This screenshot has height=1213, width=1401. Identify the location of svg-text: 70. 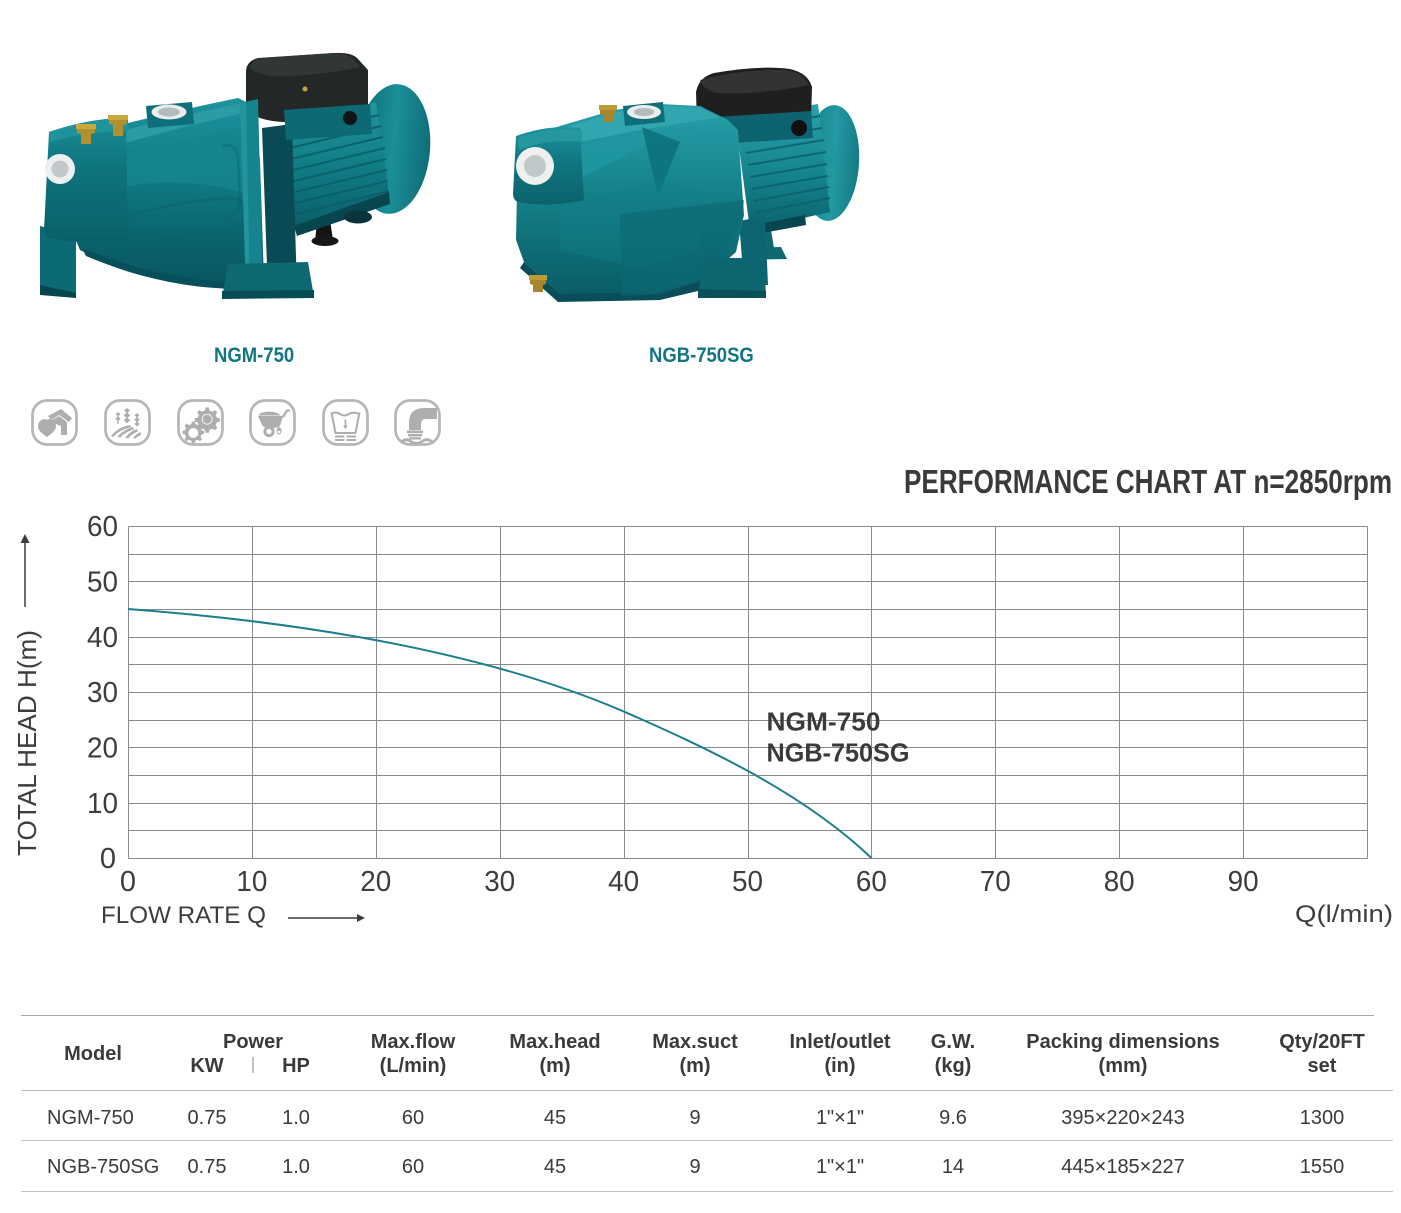
(995, 882).